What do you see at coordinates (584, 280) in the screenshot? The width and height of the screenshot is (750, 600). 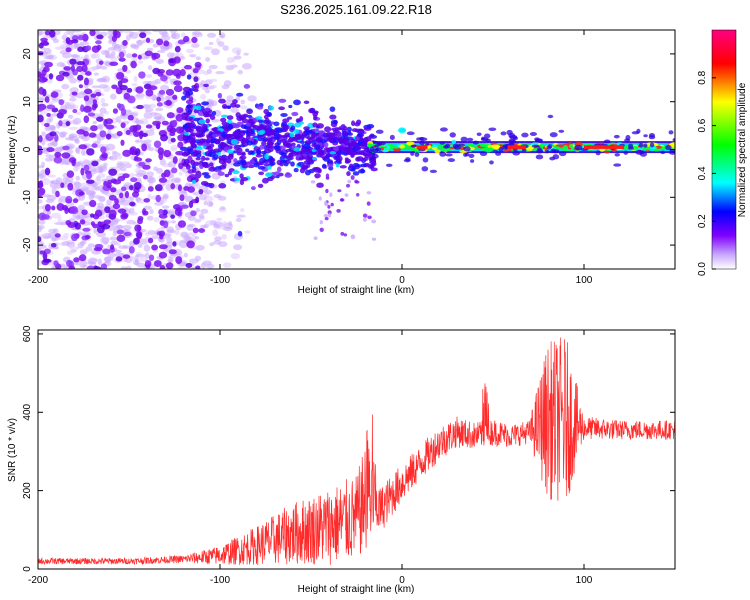 I see `spectrogram-x-tick-label: 100` at bounding box center [584, 280].